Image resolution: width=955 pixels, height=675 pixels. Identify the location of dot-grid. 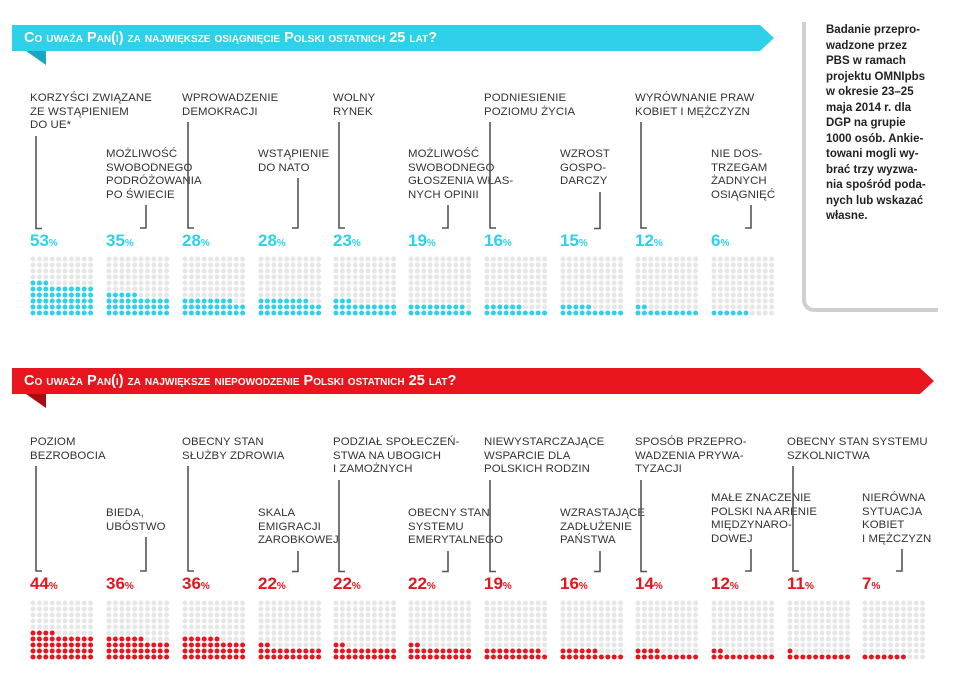
(62, 286).